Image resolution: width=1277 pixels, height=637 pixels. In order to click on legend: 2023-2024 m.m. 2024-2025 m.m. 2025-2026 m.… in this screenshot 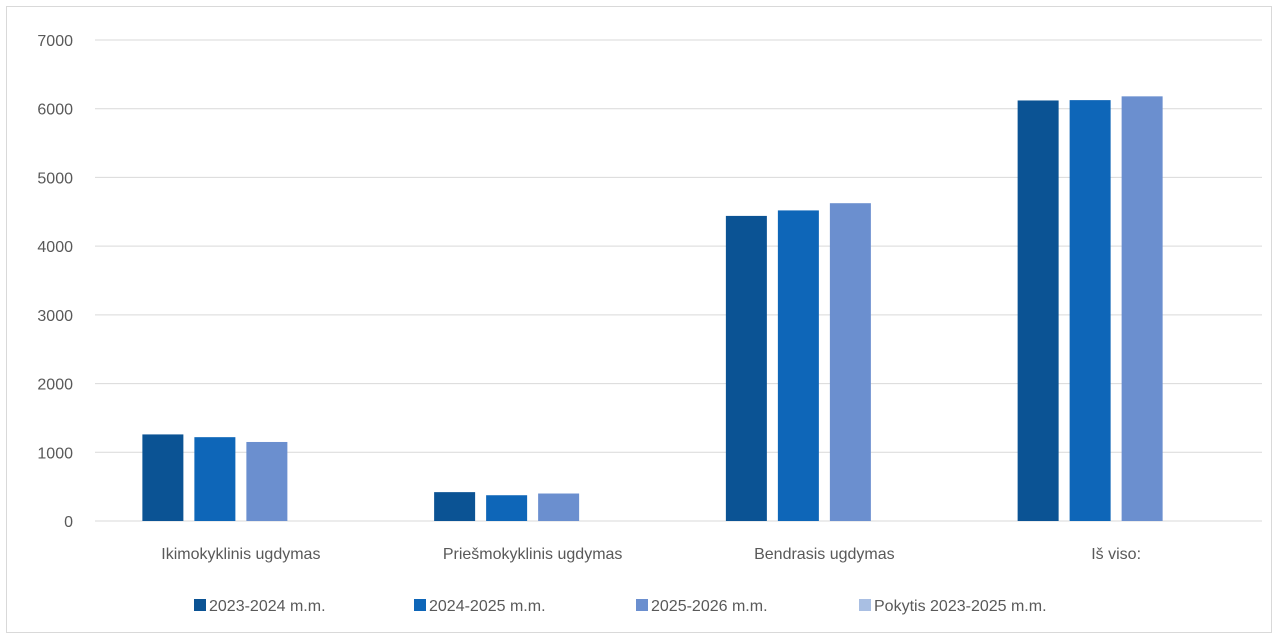, I will do `click(620, 606)`.